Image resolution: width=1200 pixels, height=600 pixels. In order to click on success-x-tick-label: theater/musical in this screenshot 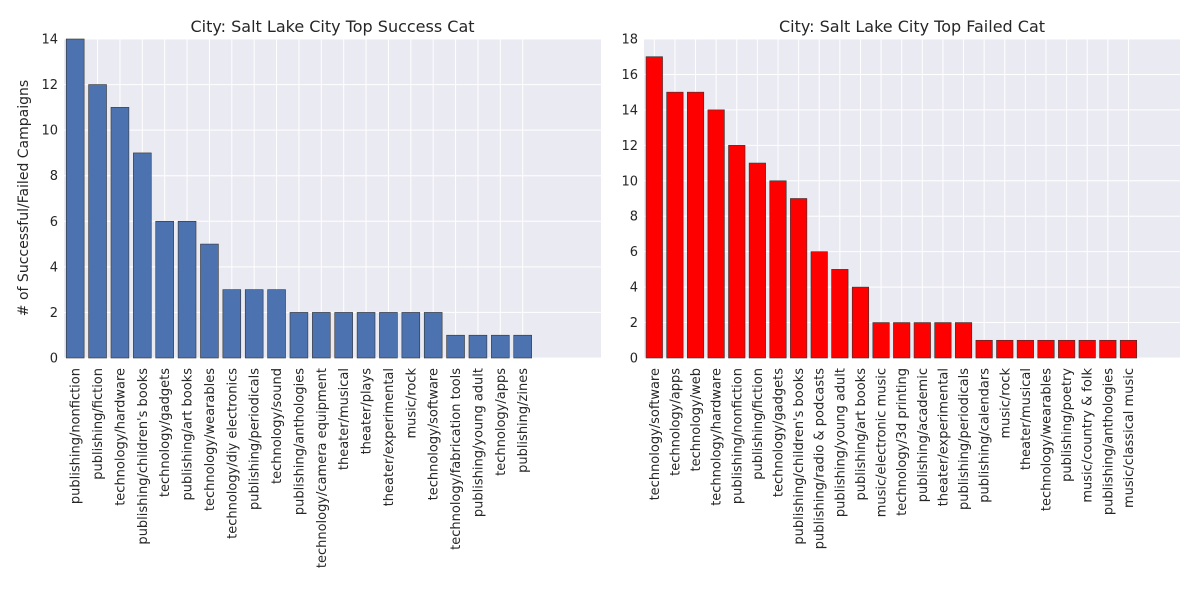, I will do `click(344, 419)`.